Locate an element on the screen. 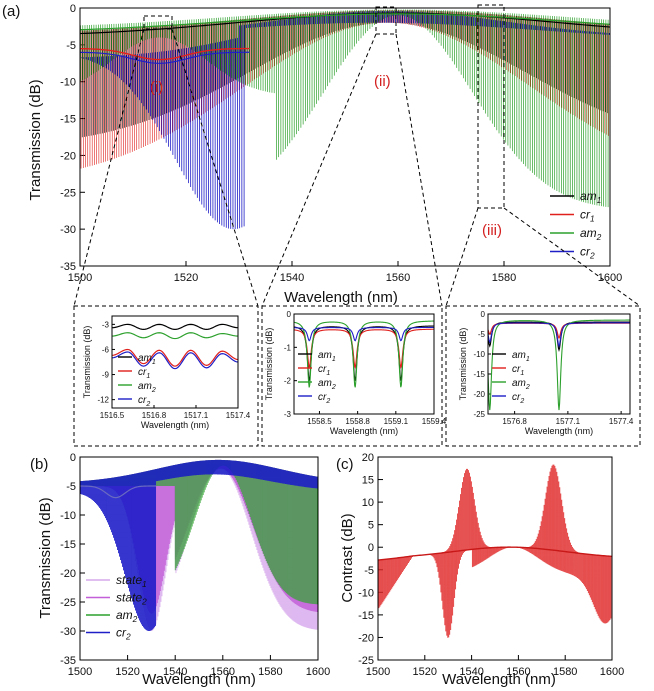 This screenshot has width=654, height=691. inset-series-am1 is located at coordinates (558, 336).